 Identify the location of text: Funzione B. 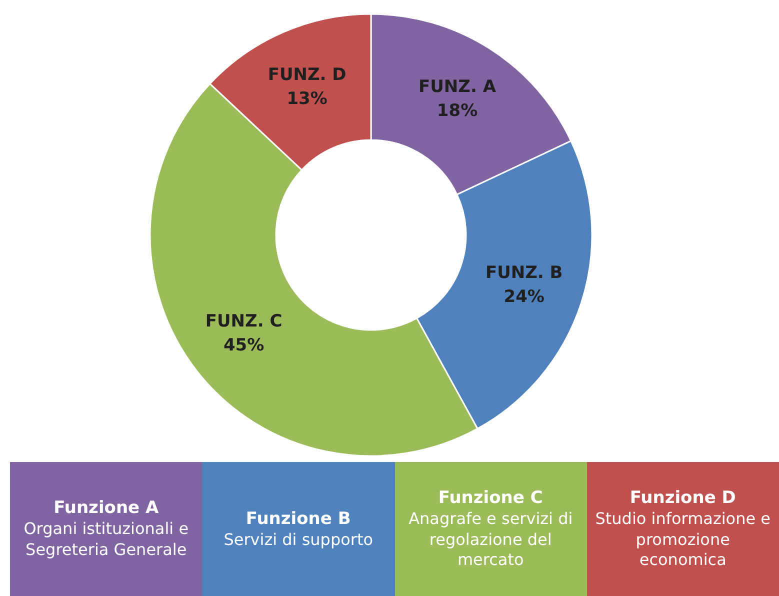
(298, 519).